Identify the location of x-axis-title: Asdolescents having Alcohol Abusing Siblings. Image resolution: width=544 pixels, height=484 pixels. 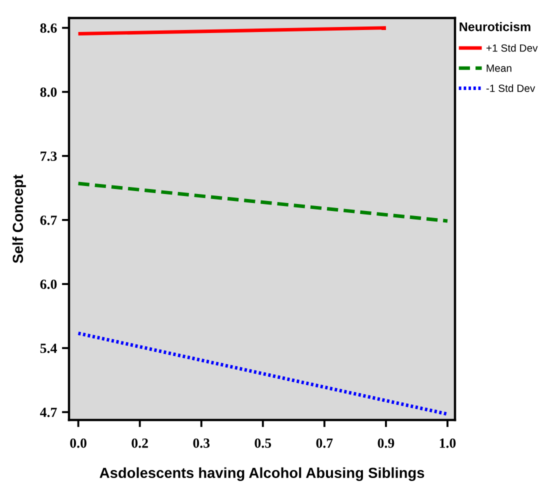
(262, 474).